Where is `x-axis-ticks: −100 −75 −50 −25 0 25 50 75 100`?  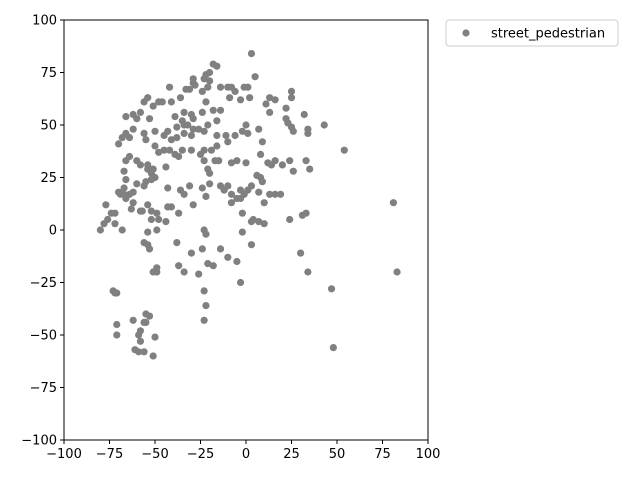 x-axis-ticks: −100 −75 −50 −25 0 25 50 75 100 is located at coordinates (243, 451).